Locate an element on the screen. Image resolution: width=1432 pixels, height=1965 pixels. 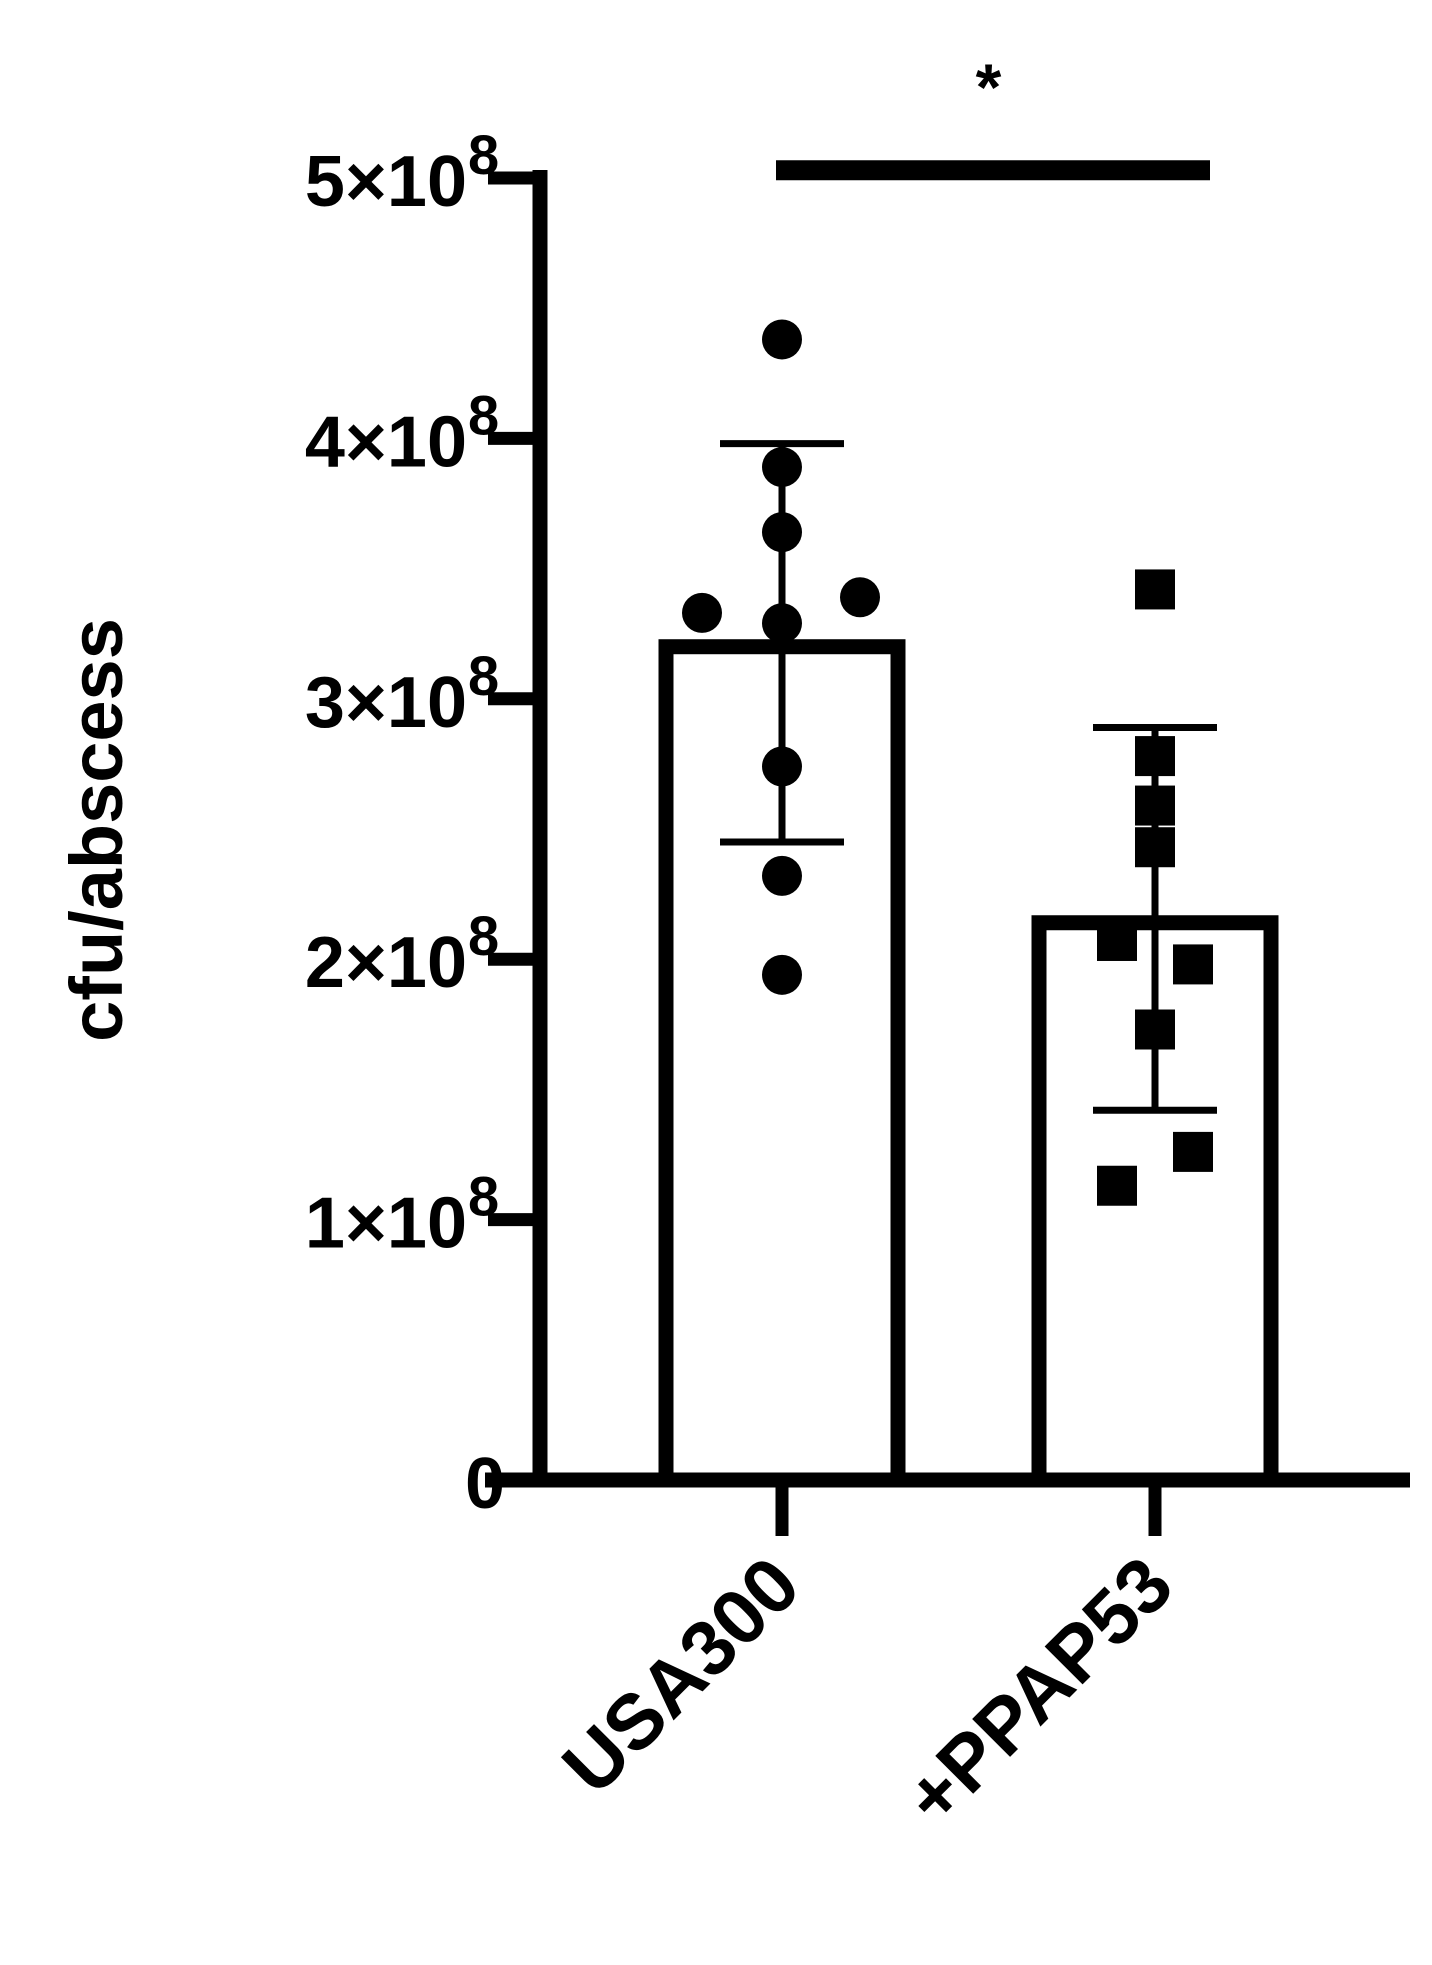
y-tick-label-5: 5×10 is located at coordinates (386, 182).